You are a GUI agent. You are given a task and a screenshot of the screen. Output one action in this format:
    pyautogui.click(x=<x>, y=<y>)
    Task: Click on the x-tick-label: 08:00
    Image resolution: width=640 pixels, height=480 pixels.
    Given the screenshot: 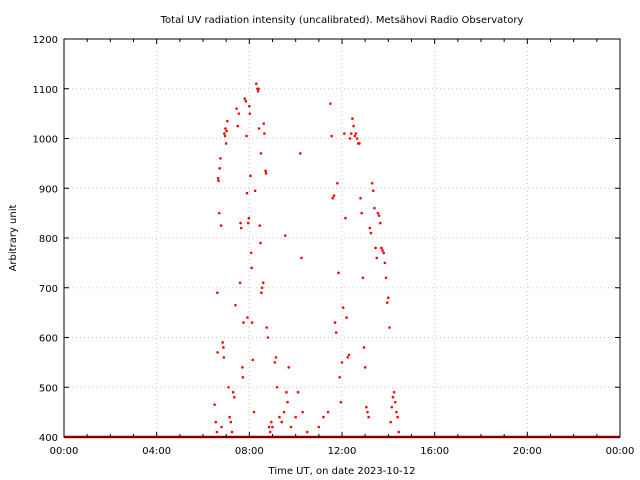 What is the action you would take?
    pyautogui.click(x=249, y=451)
    